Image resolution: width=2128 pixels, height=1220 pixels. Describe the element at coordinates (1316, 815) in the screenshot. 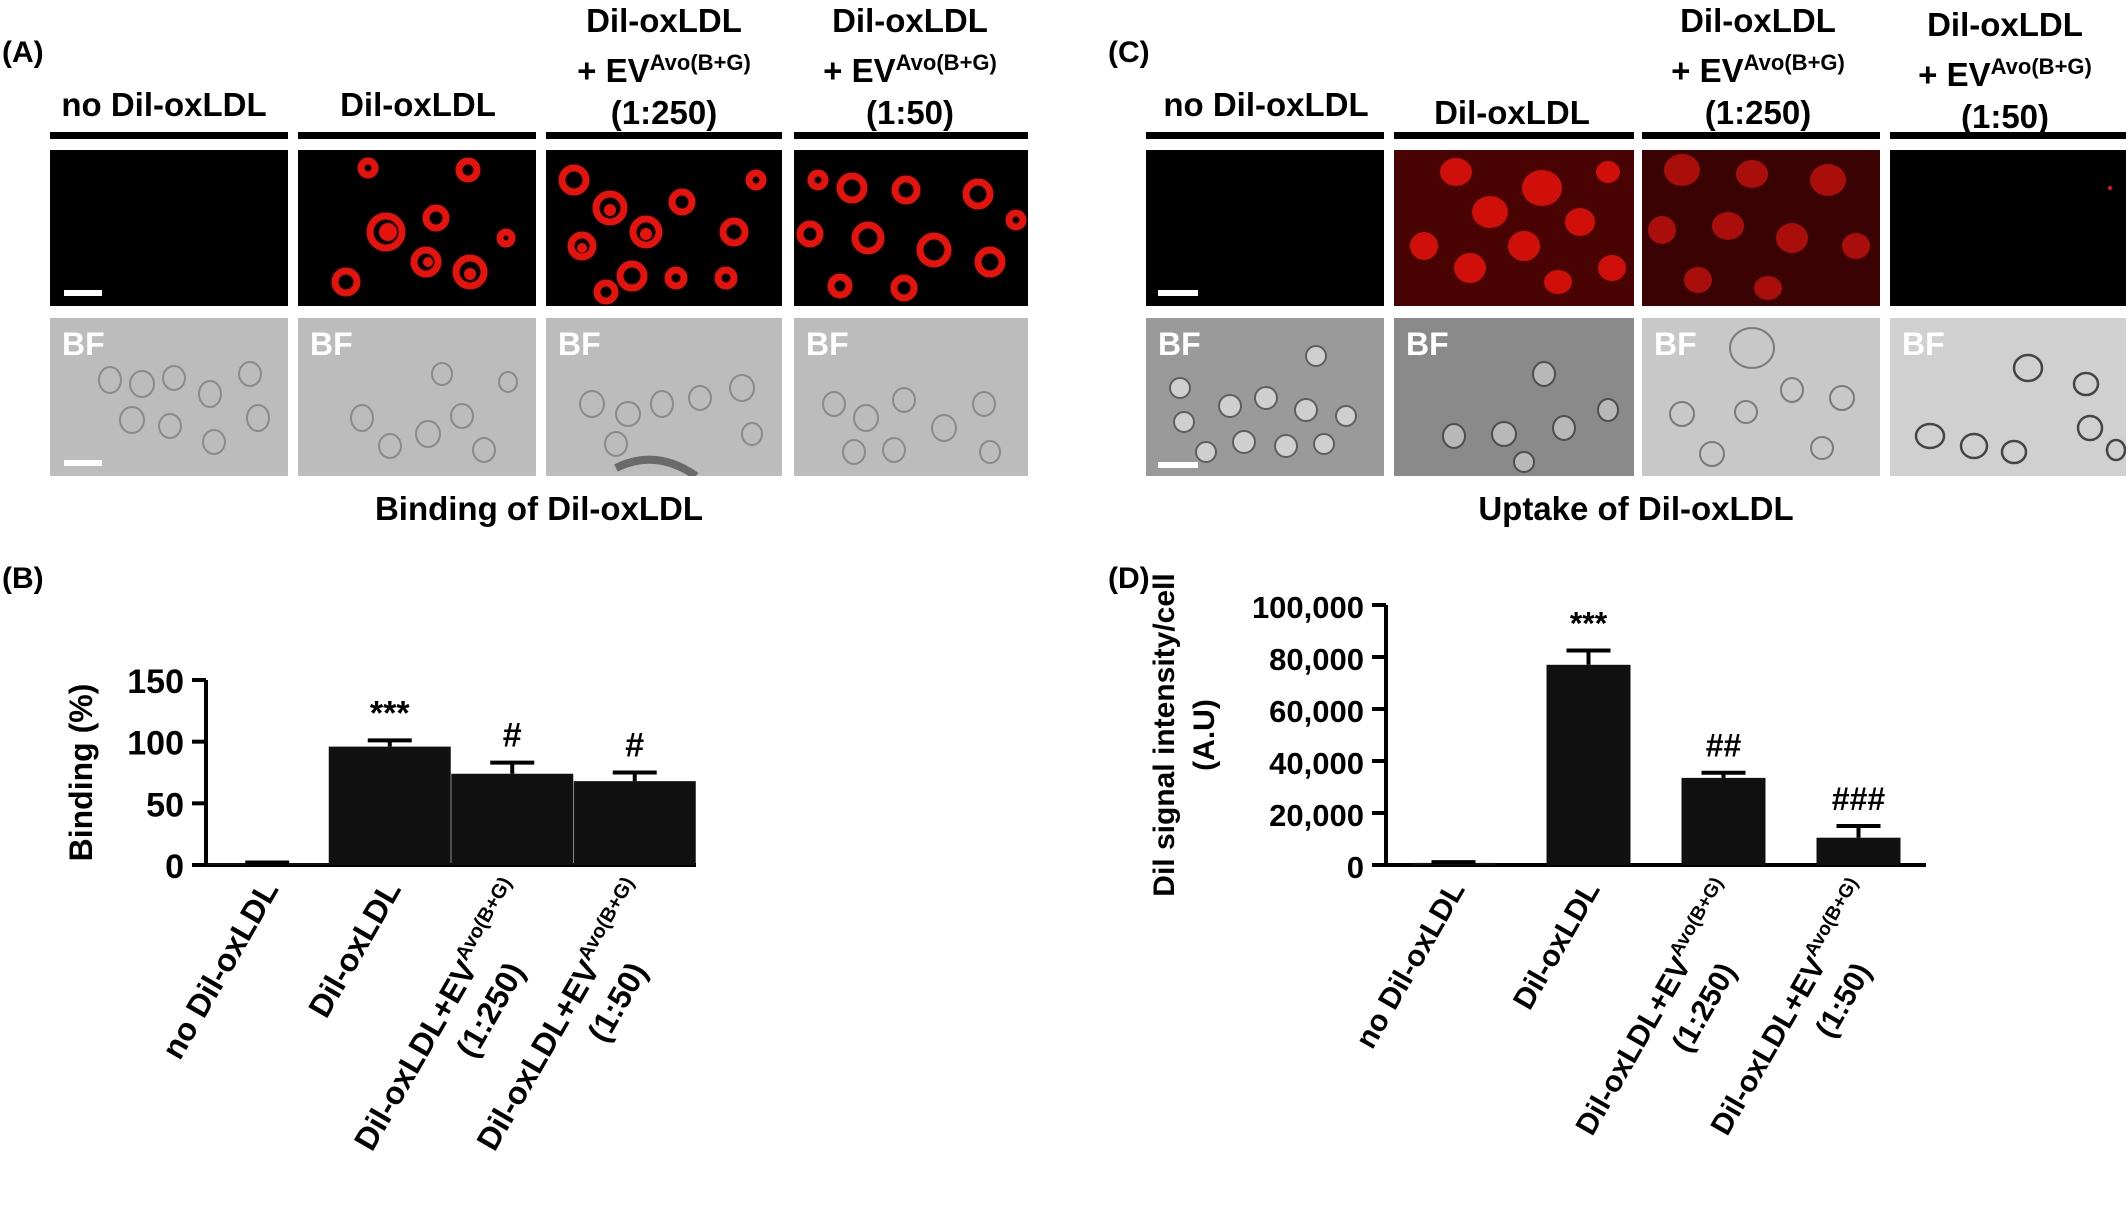

I see `y-tick-label: 20,000` at that location.